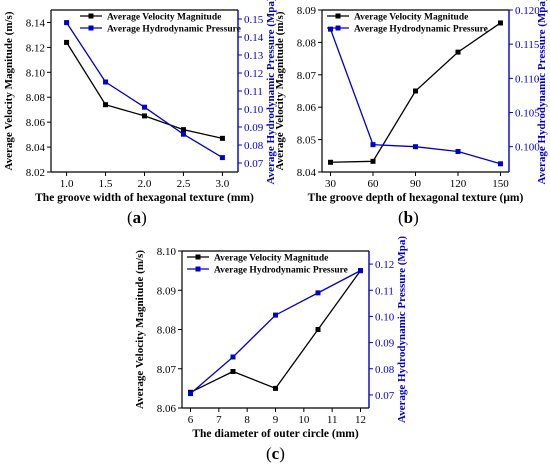  Describe the element at coordinates (527, 148) in the screenshot. I see `y-right-tick-label: 0.100` at that location.